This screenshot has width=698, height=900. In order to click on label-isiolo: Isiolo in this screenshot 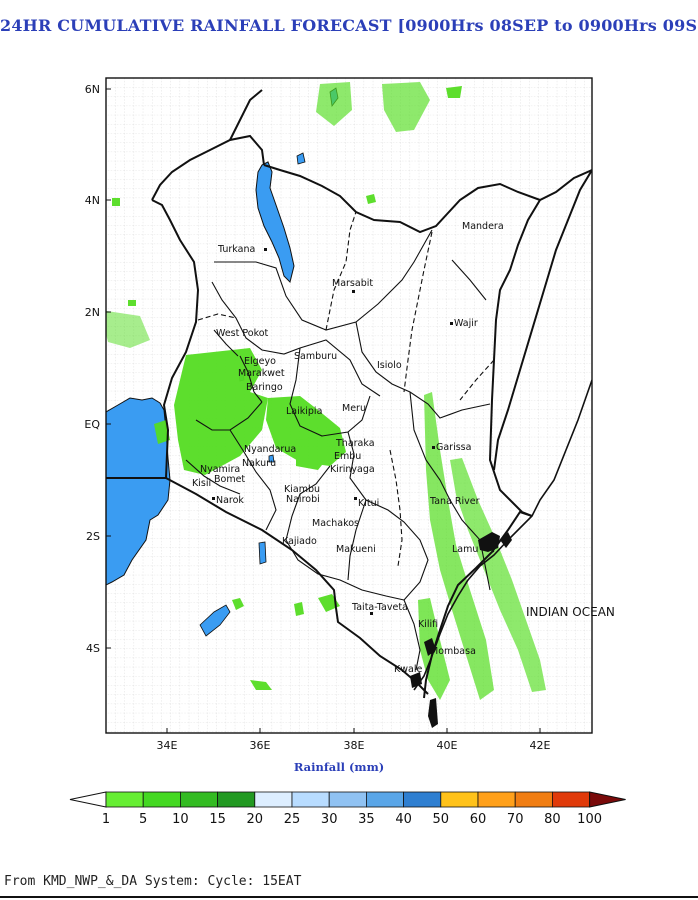, I will do `click(389, 365)`.